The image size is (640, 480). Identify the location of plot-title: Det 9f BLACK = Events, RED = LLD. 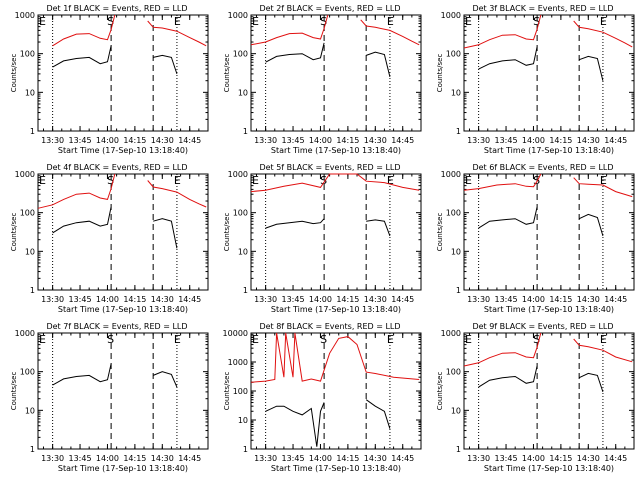
(542, 326).